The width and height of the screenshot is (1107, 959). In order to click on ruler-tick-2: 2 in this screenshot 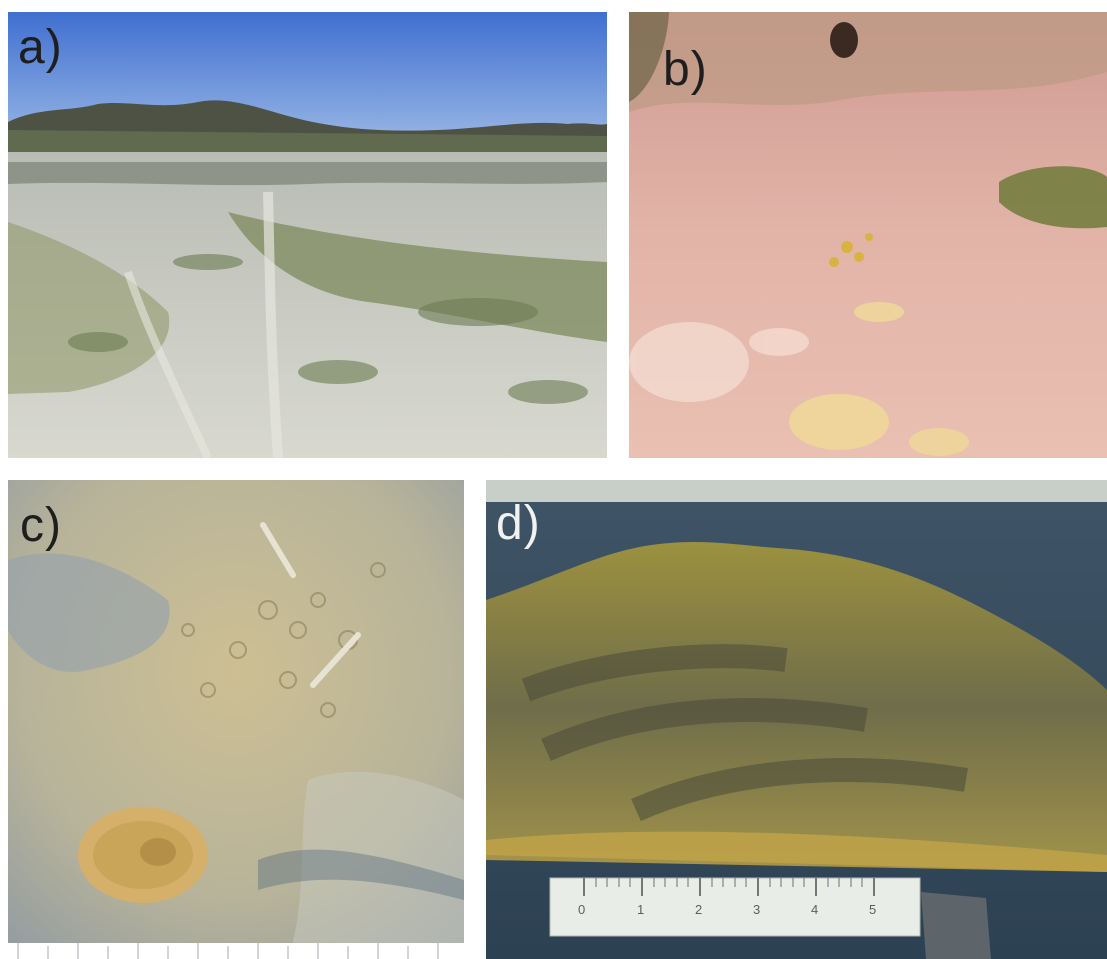, I will do `click(699, 909)`.